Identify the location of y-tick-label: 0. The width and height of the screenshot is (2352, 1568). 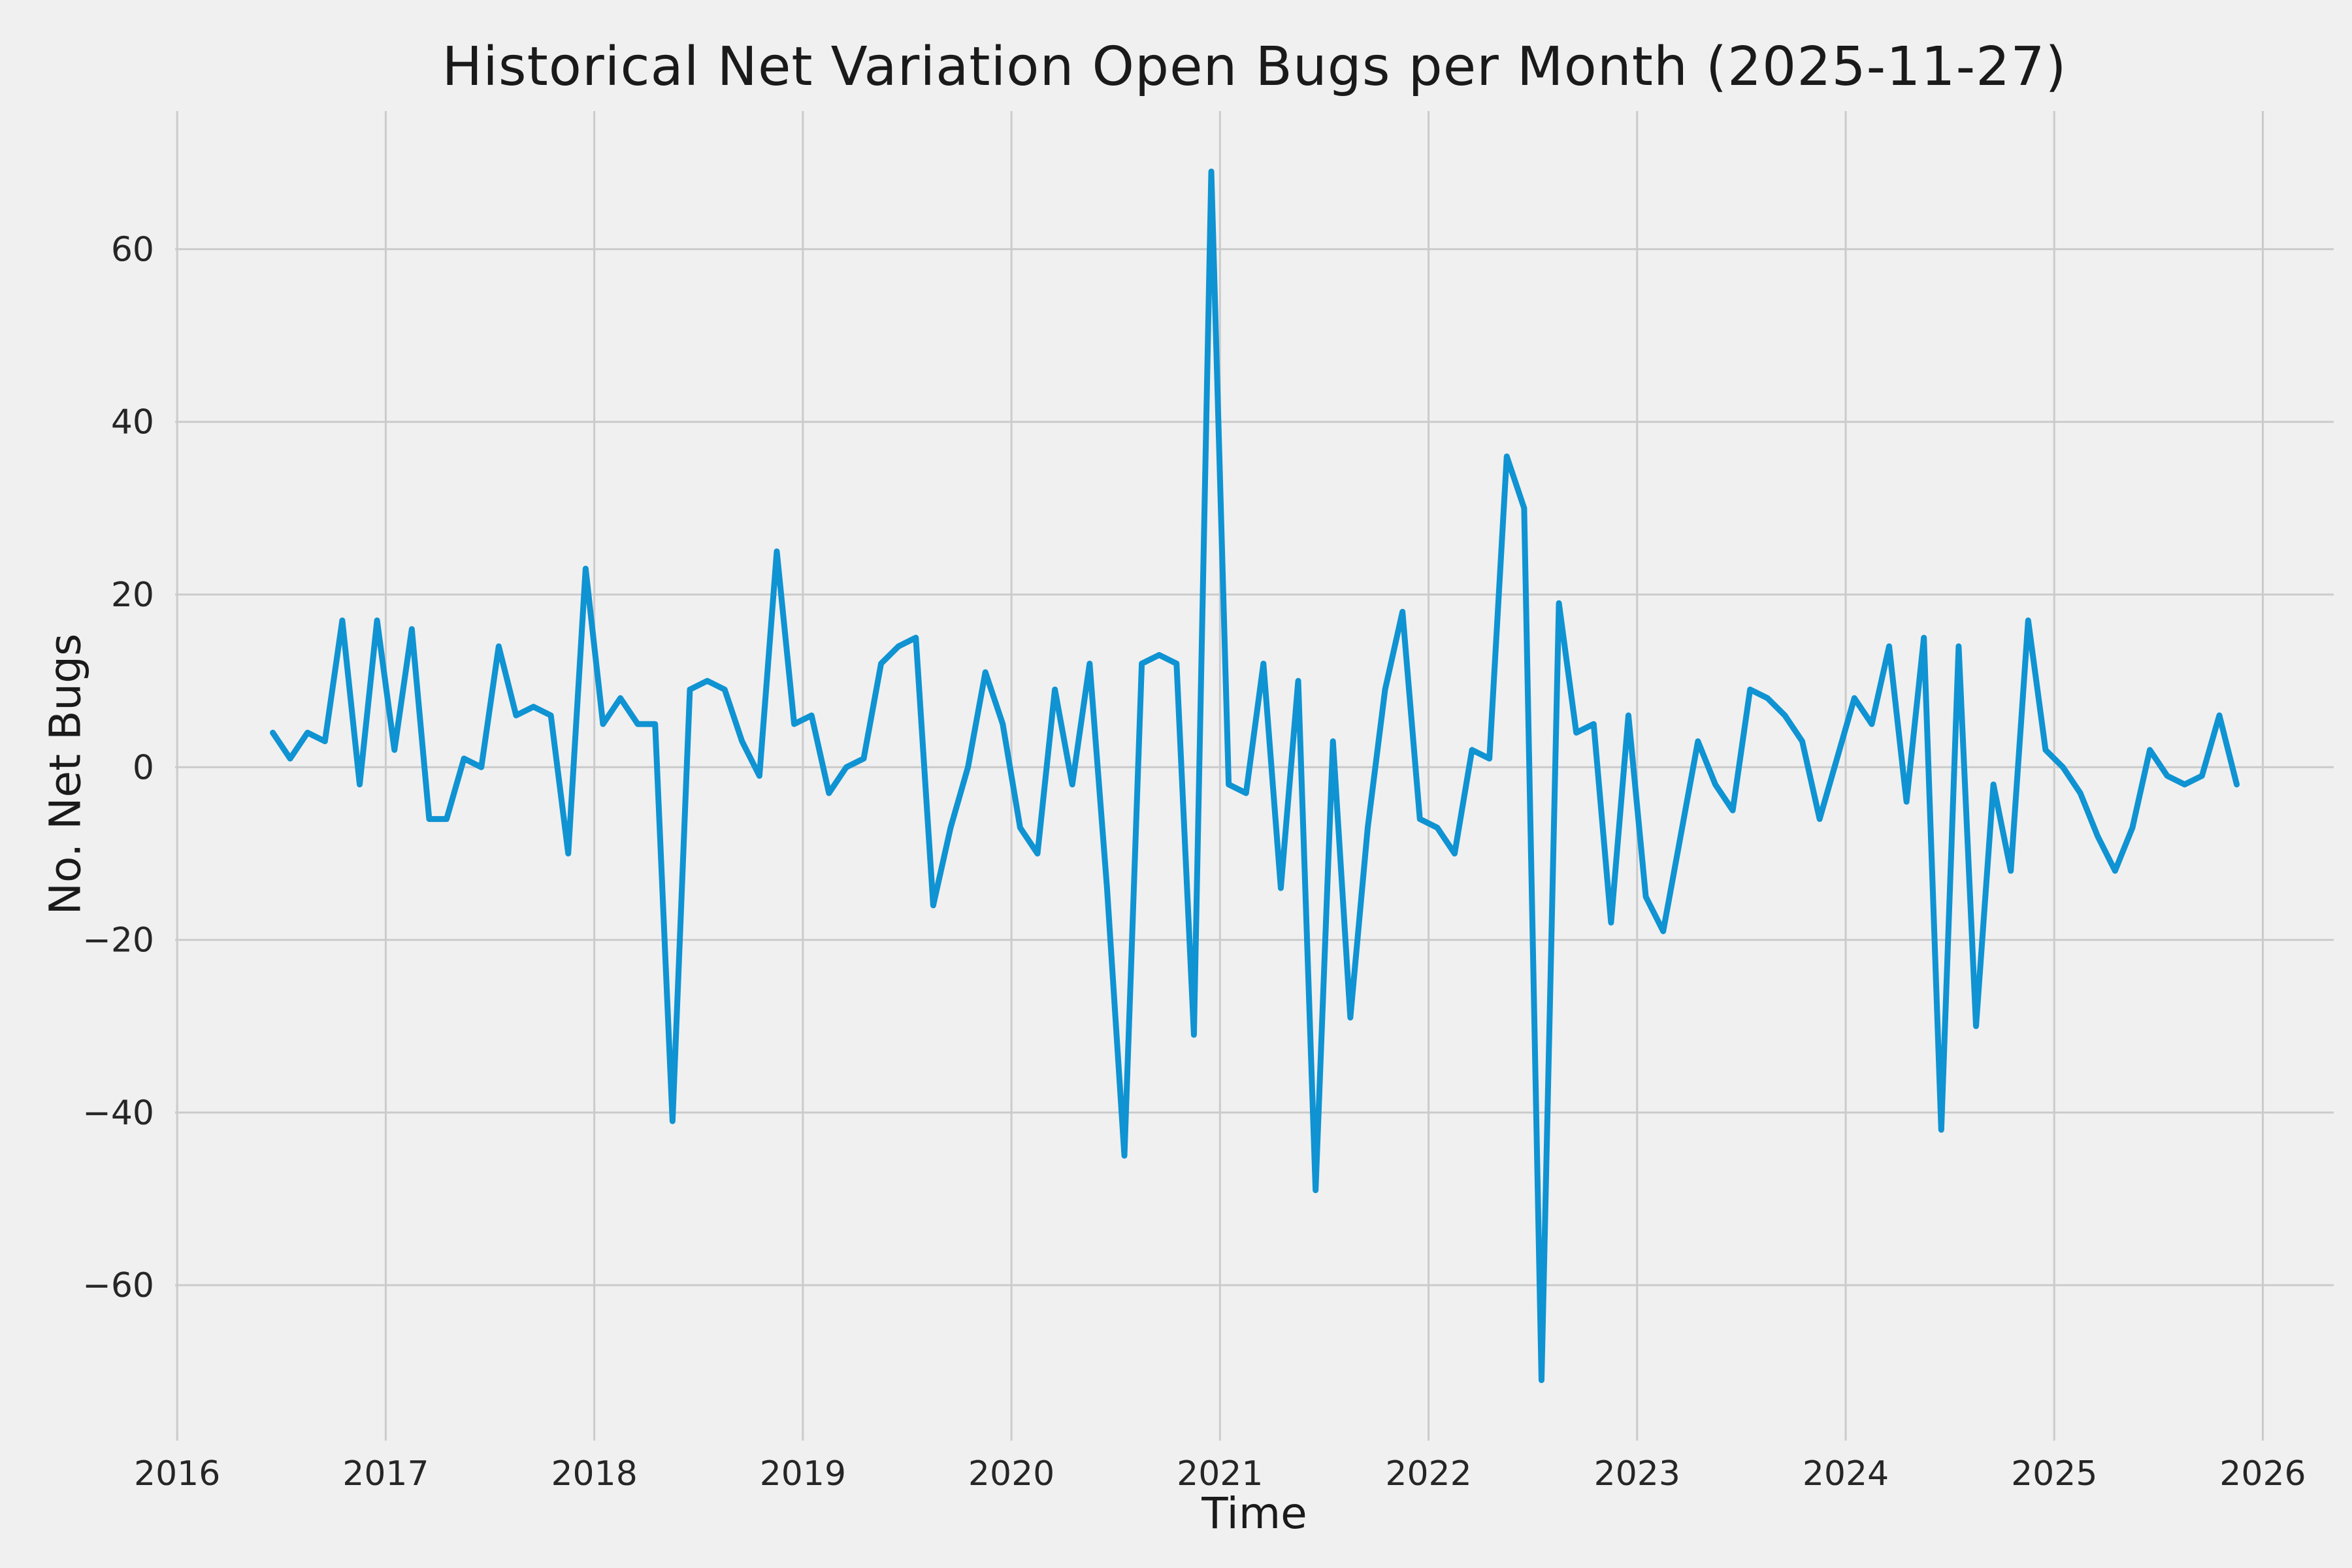
(143, 767).